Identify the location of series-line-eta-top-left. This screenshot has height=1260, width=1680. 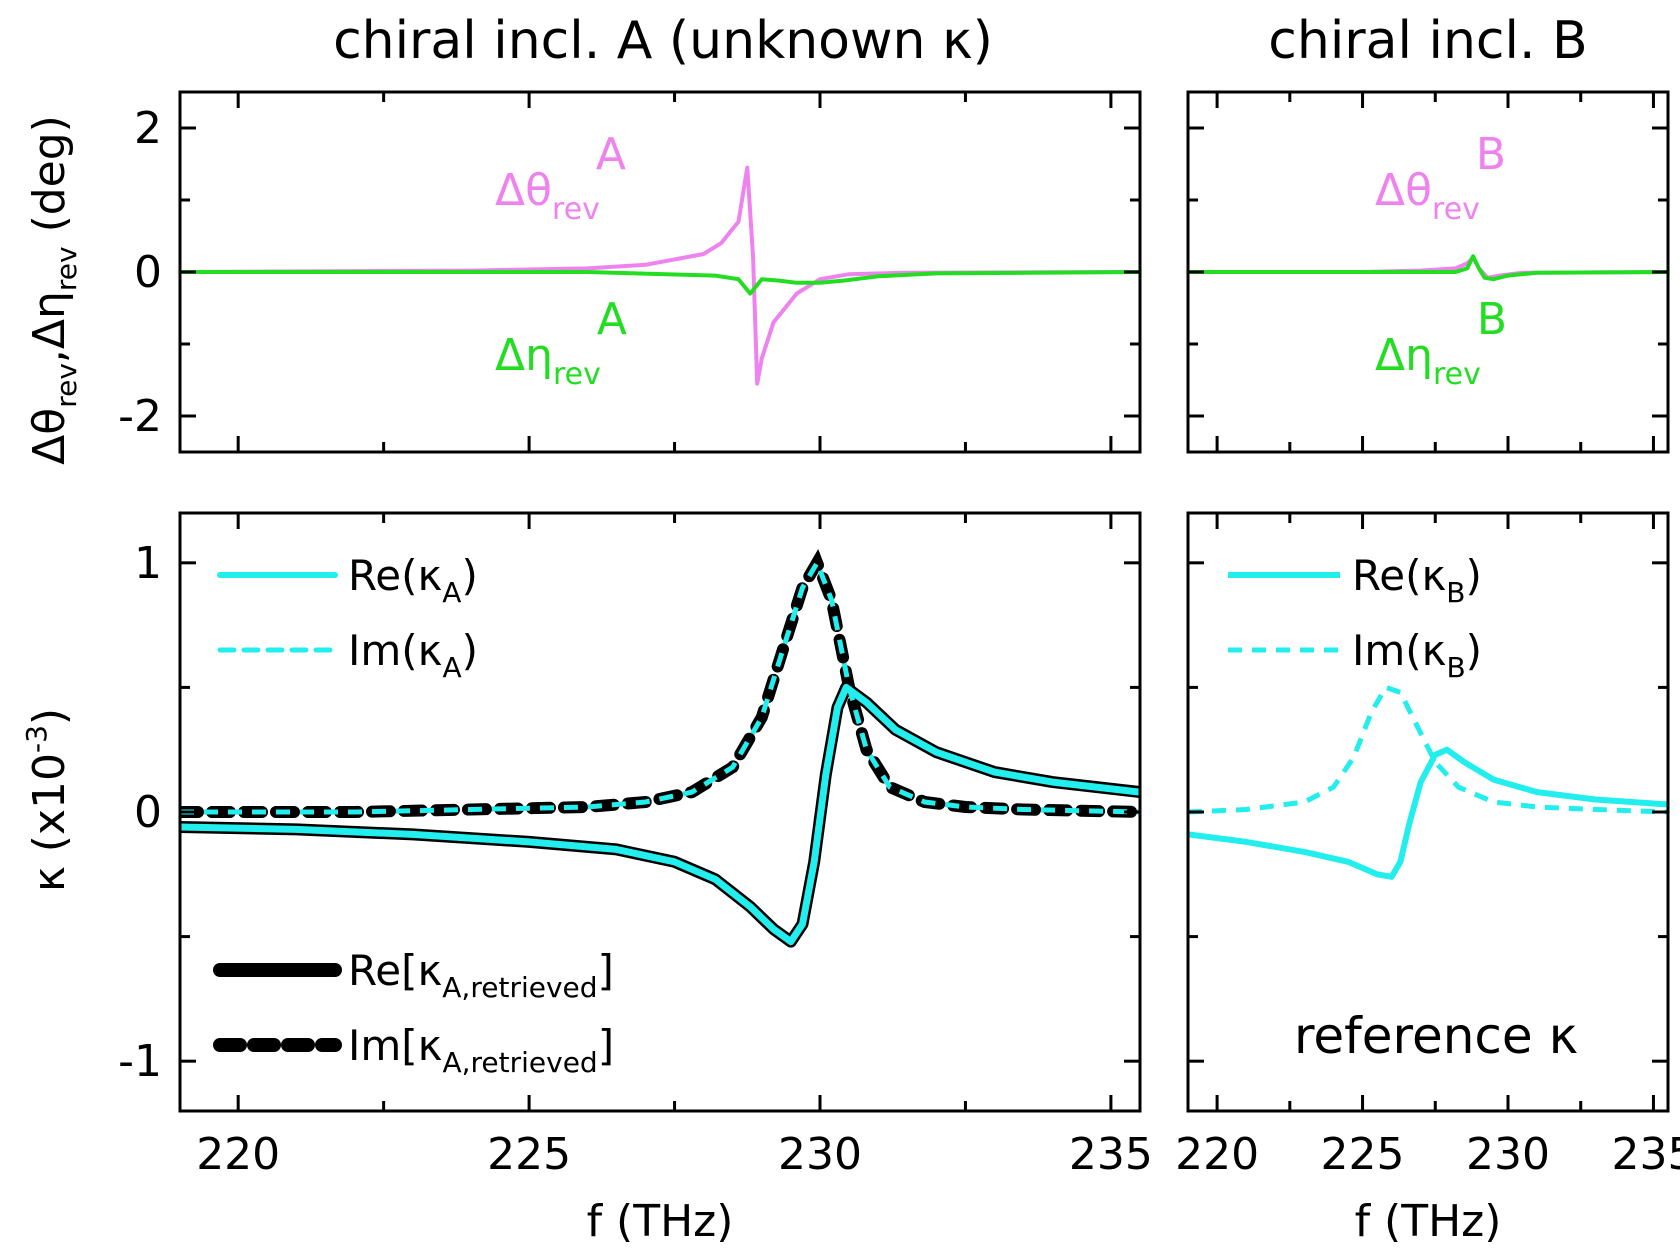
(660, 283).